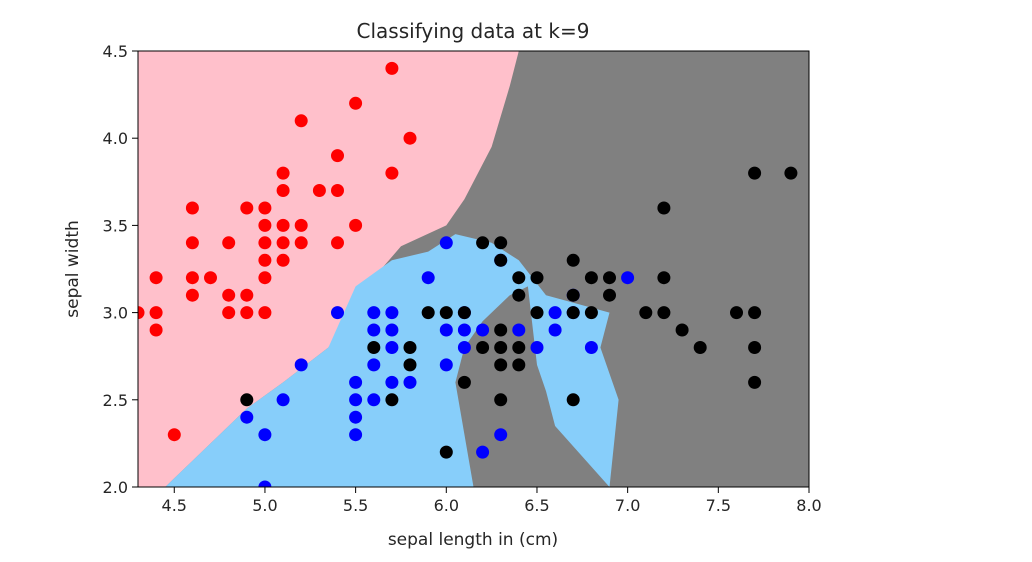 This screenshot has width=1032, height=562. What do you see at coordinates (73, 269) in the screenshot?
I see `y-axis-label: sepal width` at bounding box center [73, 269].